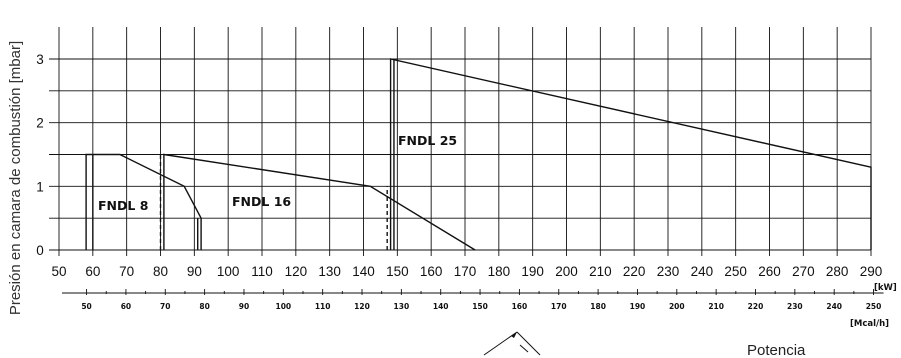 This screenshot has width=901, height=358. What do you see at coordinates (480, 306) in the screenshot?
I see `mcal-tick-label: 150` at bounding box center [480, 306].